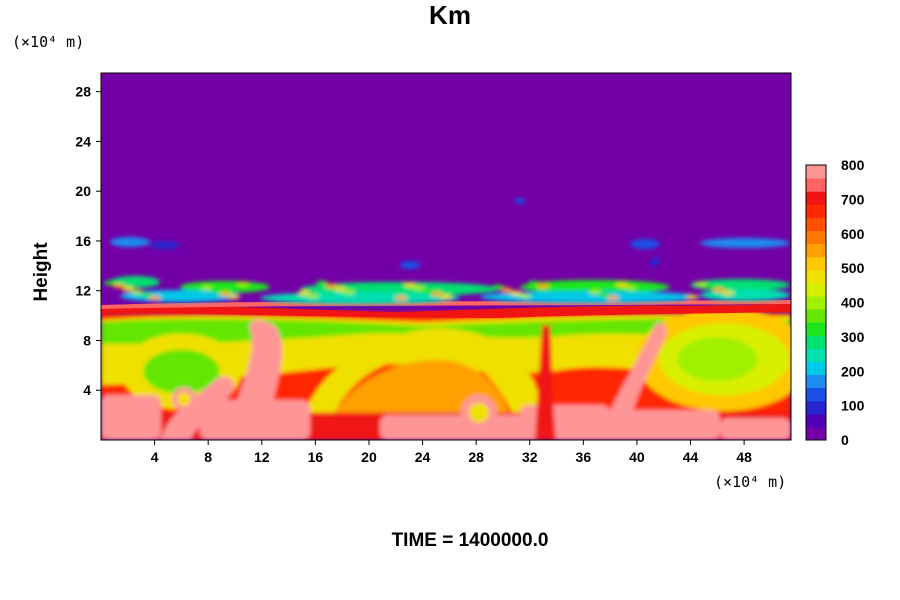  What do you see at coordinates (83, 191) in the screenshot?
I see `y-tick-label: 20` at bounding box center [83, 191].